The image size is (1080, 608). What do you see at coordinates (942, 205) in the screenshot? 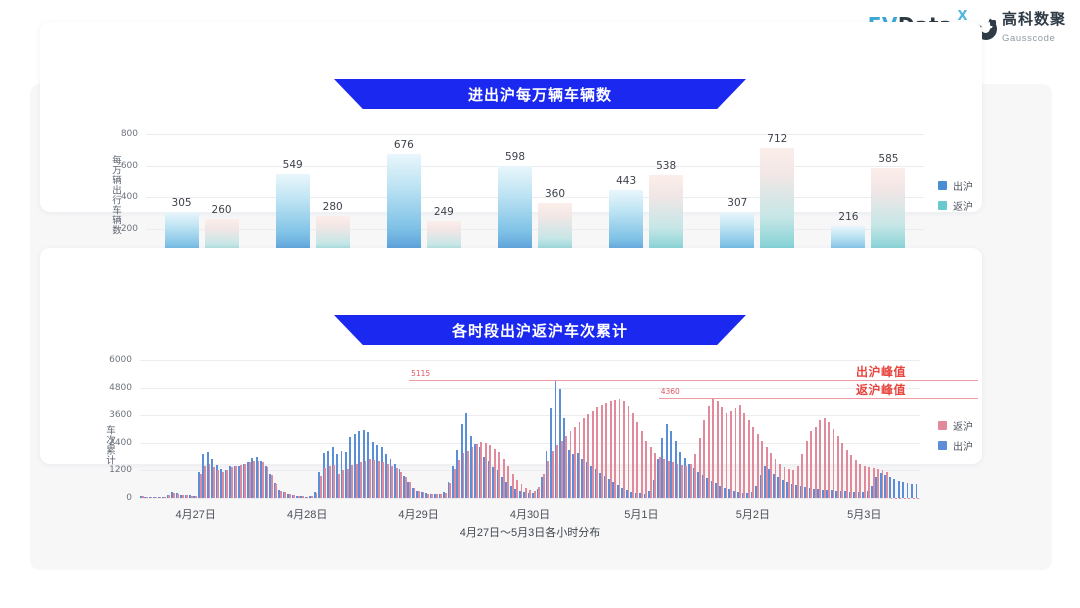
I see `legend-swatch-icon` at bounding box center [942, 205].